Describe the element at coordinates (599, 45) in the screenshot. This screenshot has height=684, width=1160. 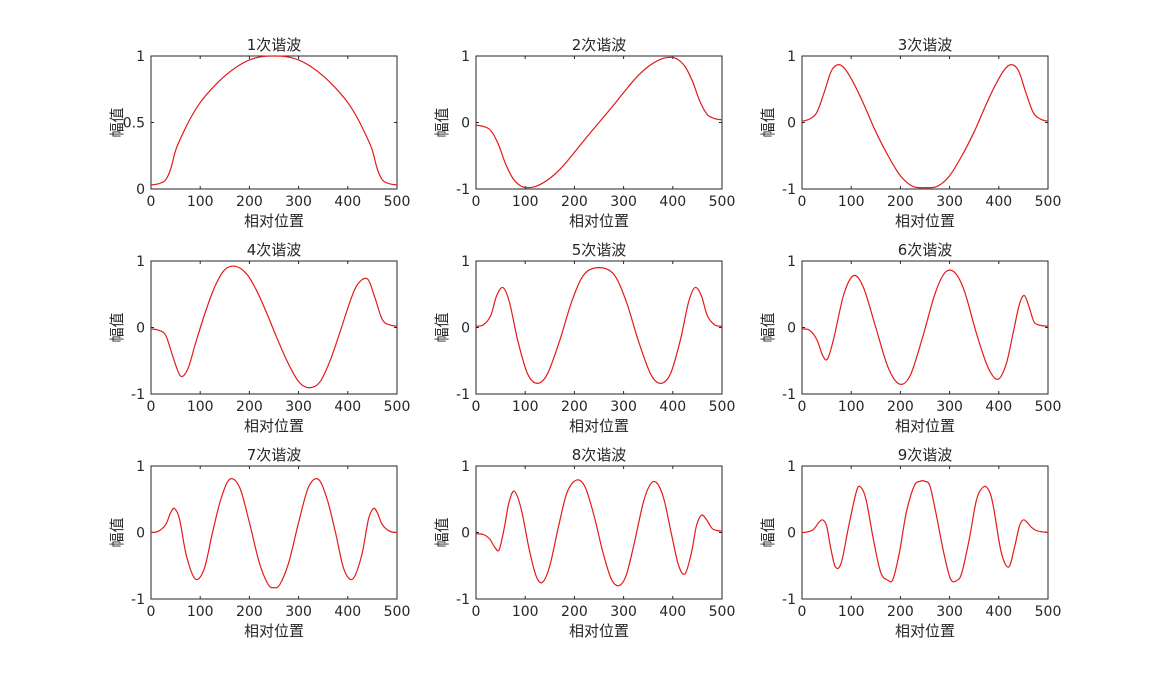
I see `subplot-title: 2次谐波` at that location.